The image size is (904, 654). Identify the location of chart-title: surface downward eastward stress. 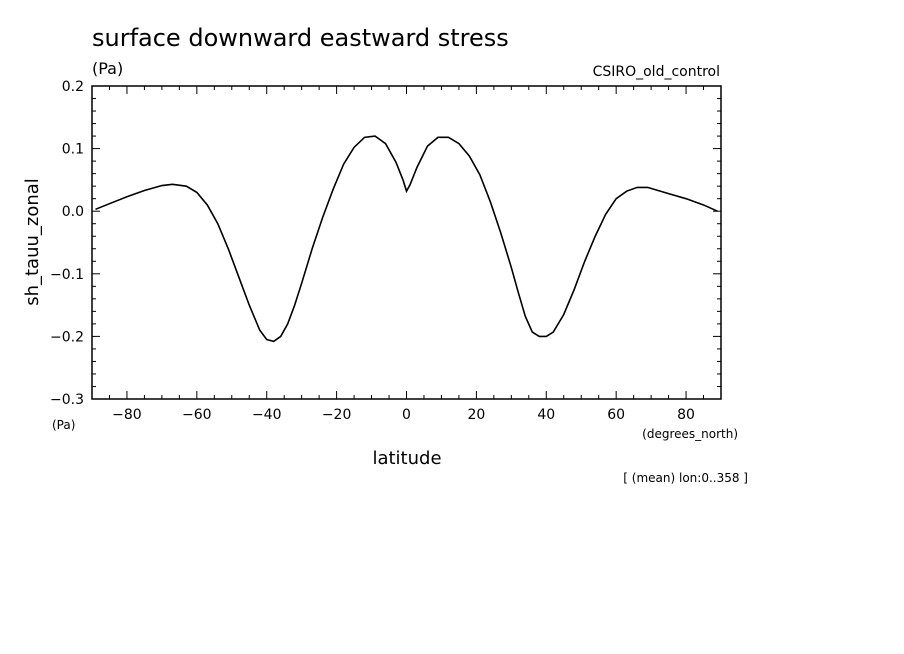
(300, 38).